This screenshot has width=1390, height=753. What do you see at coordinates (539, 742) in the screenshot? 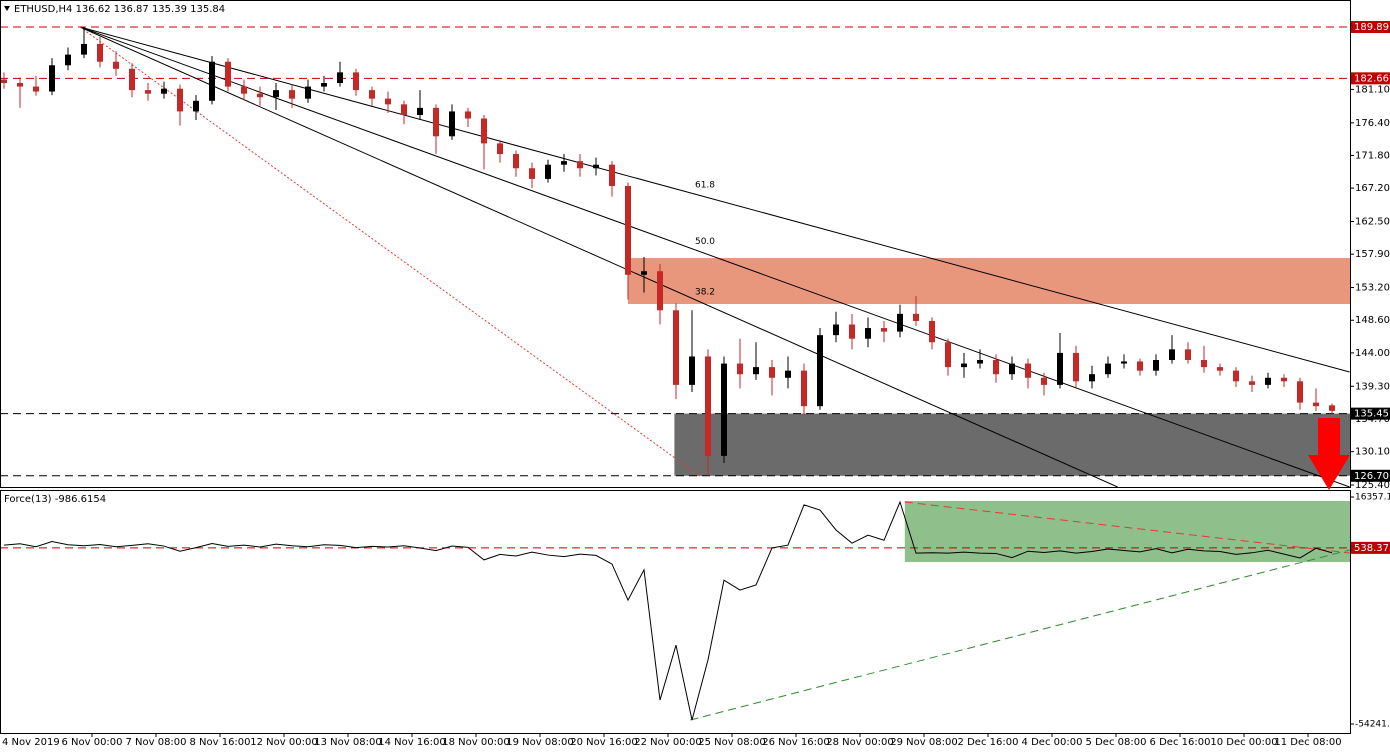
I see `x-tick-label: 19 Nov 08:00` at bounding box center [539, 742].